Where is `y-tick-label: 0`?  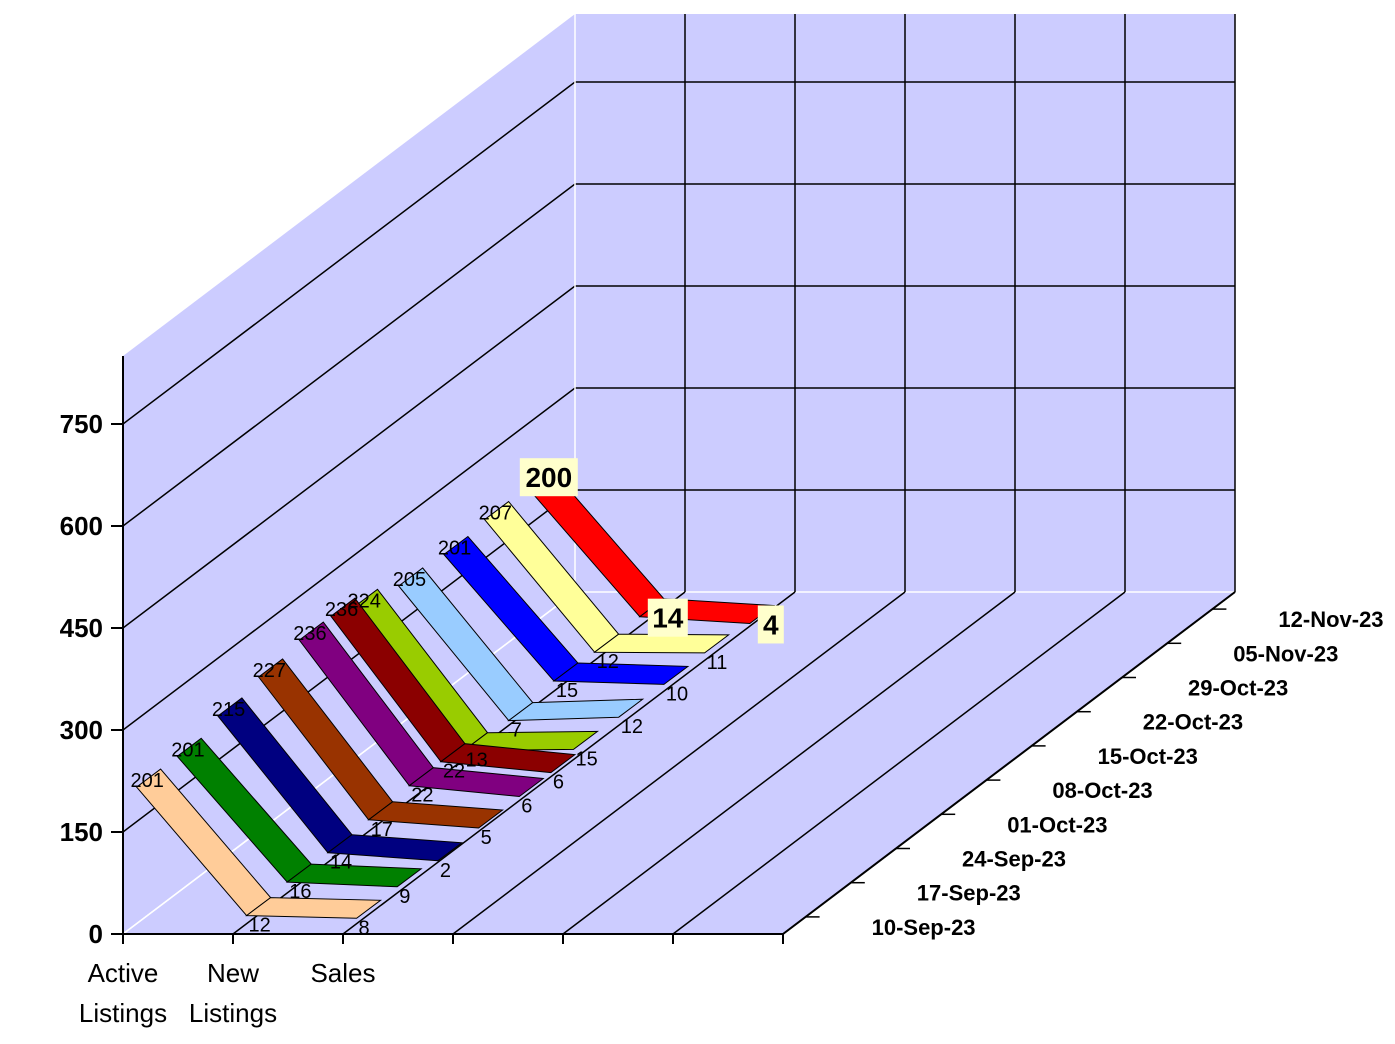
y-tick-label: 0 is located at coordinates (96, 934).